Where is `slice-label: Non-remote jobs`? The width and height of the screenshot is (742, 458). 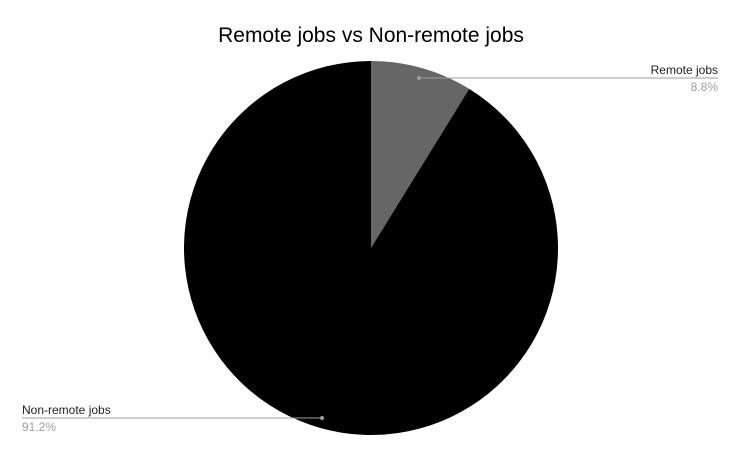
slice-label: Non-remote jobs is located at coordinates (66, 410).